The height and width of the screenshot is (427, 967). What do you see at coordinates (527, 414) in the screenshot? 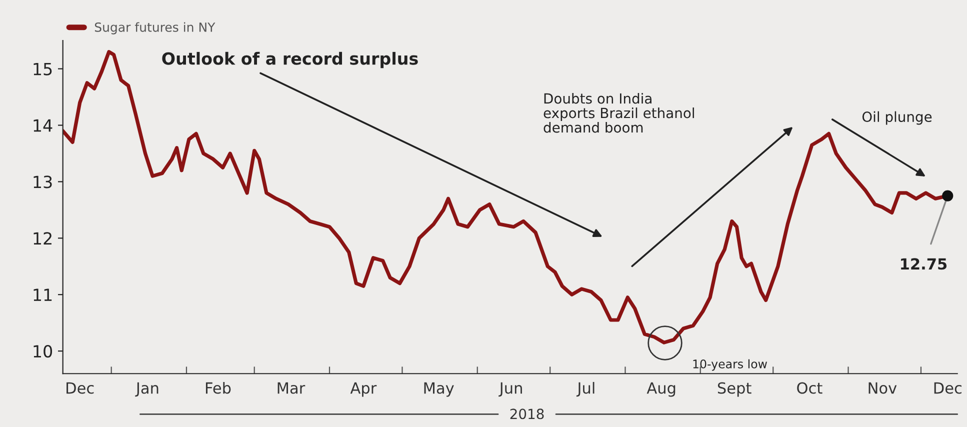
I see `text: 2018` at bounding box center [527, 414].